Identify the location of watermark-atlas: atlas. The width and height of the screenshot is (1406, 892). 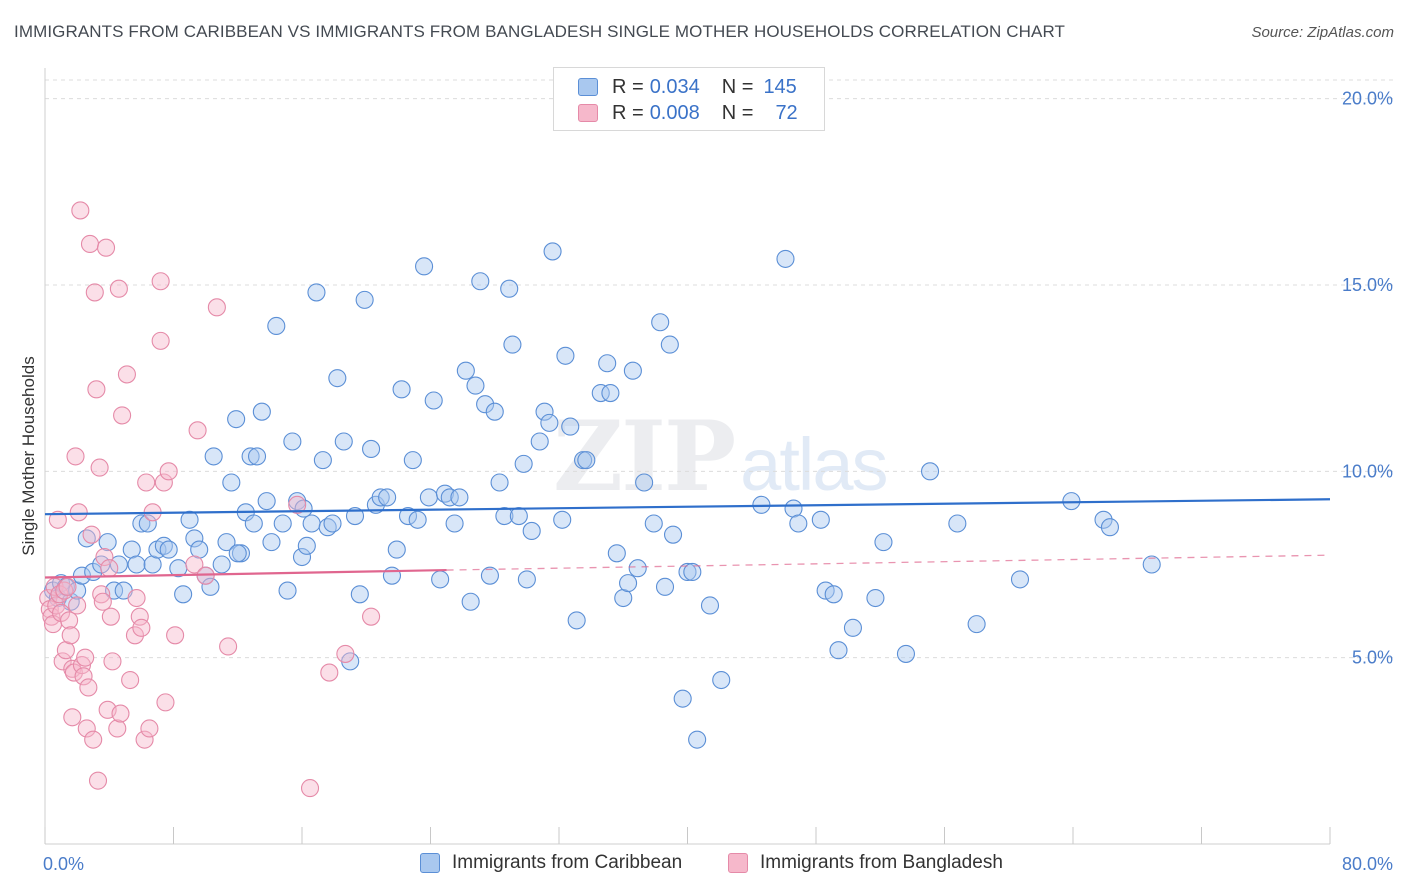
(814, 464).